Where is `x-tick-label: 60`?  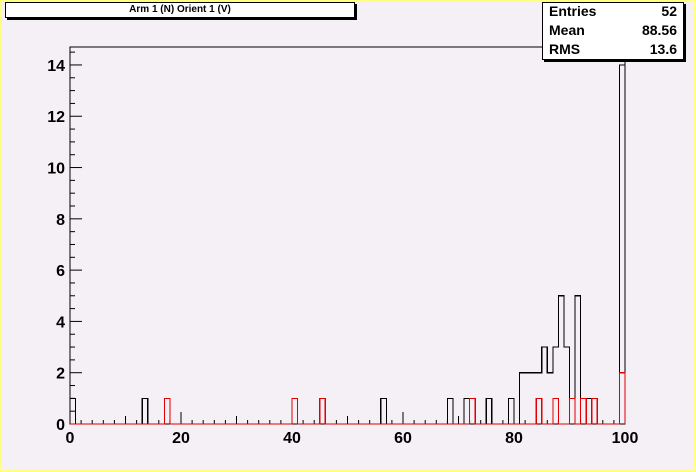
x-tick-label: 60 is located at coordinates (403, 438).